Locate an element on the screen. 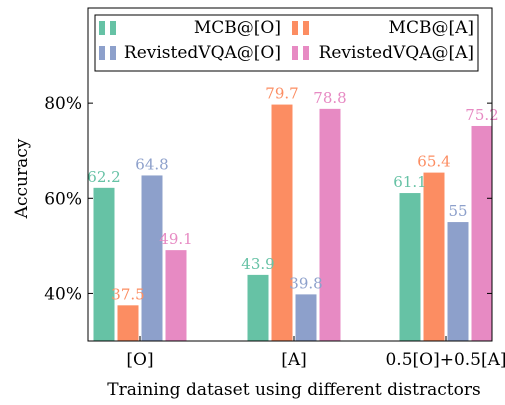 The image size is (505, 405). legend-swatch-3-b is located at coordinates (306, 53).